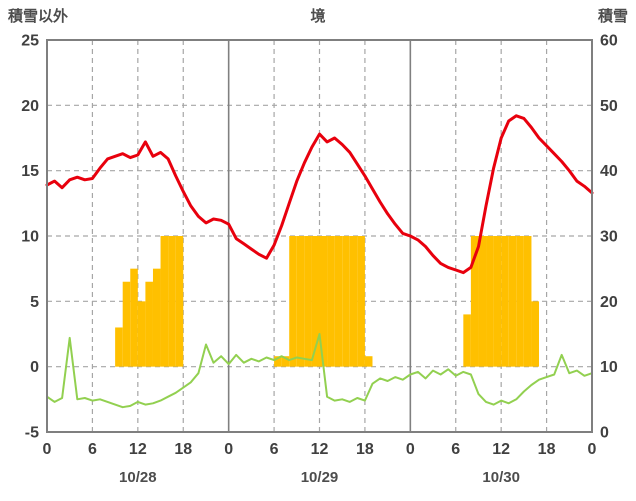  What do you see at coordinates (612, 16) in the screenshot?
I see `right-axis-title: 積雪` at bounding box center [612, 16].